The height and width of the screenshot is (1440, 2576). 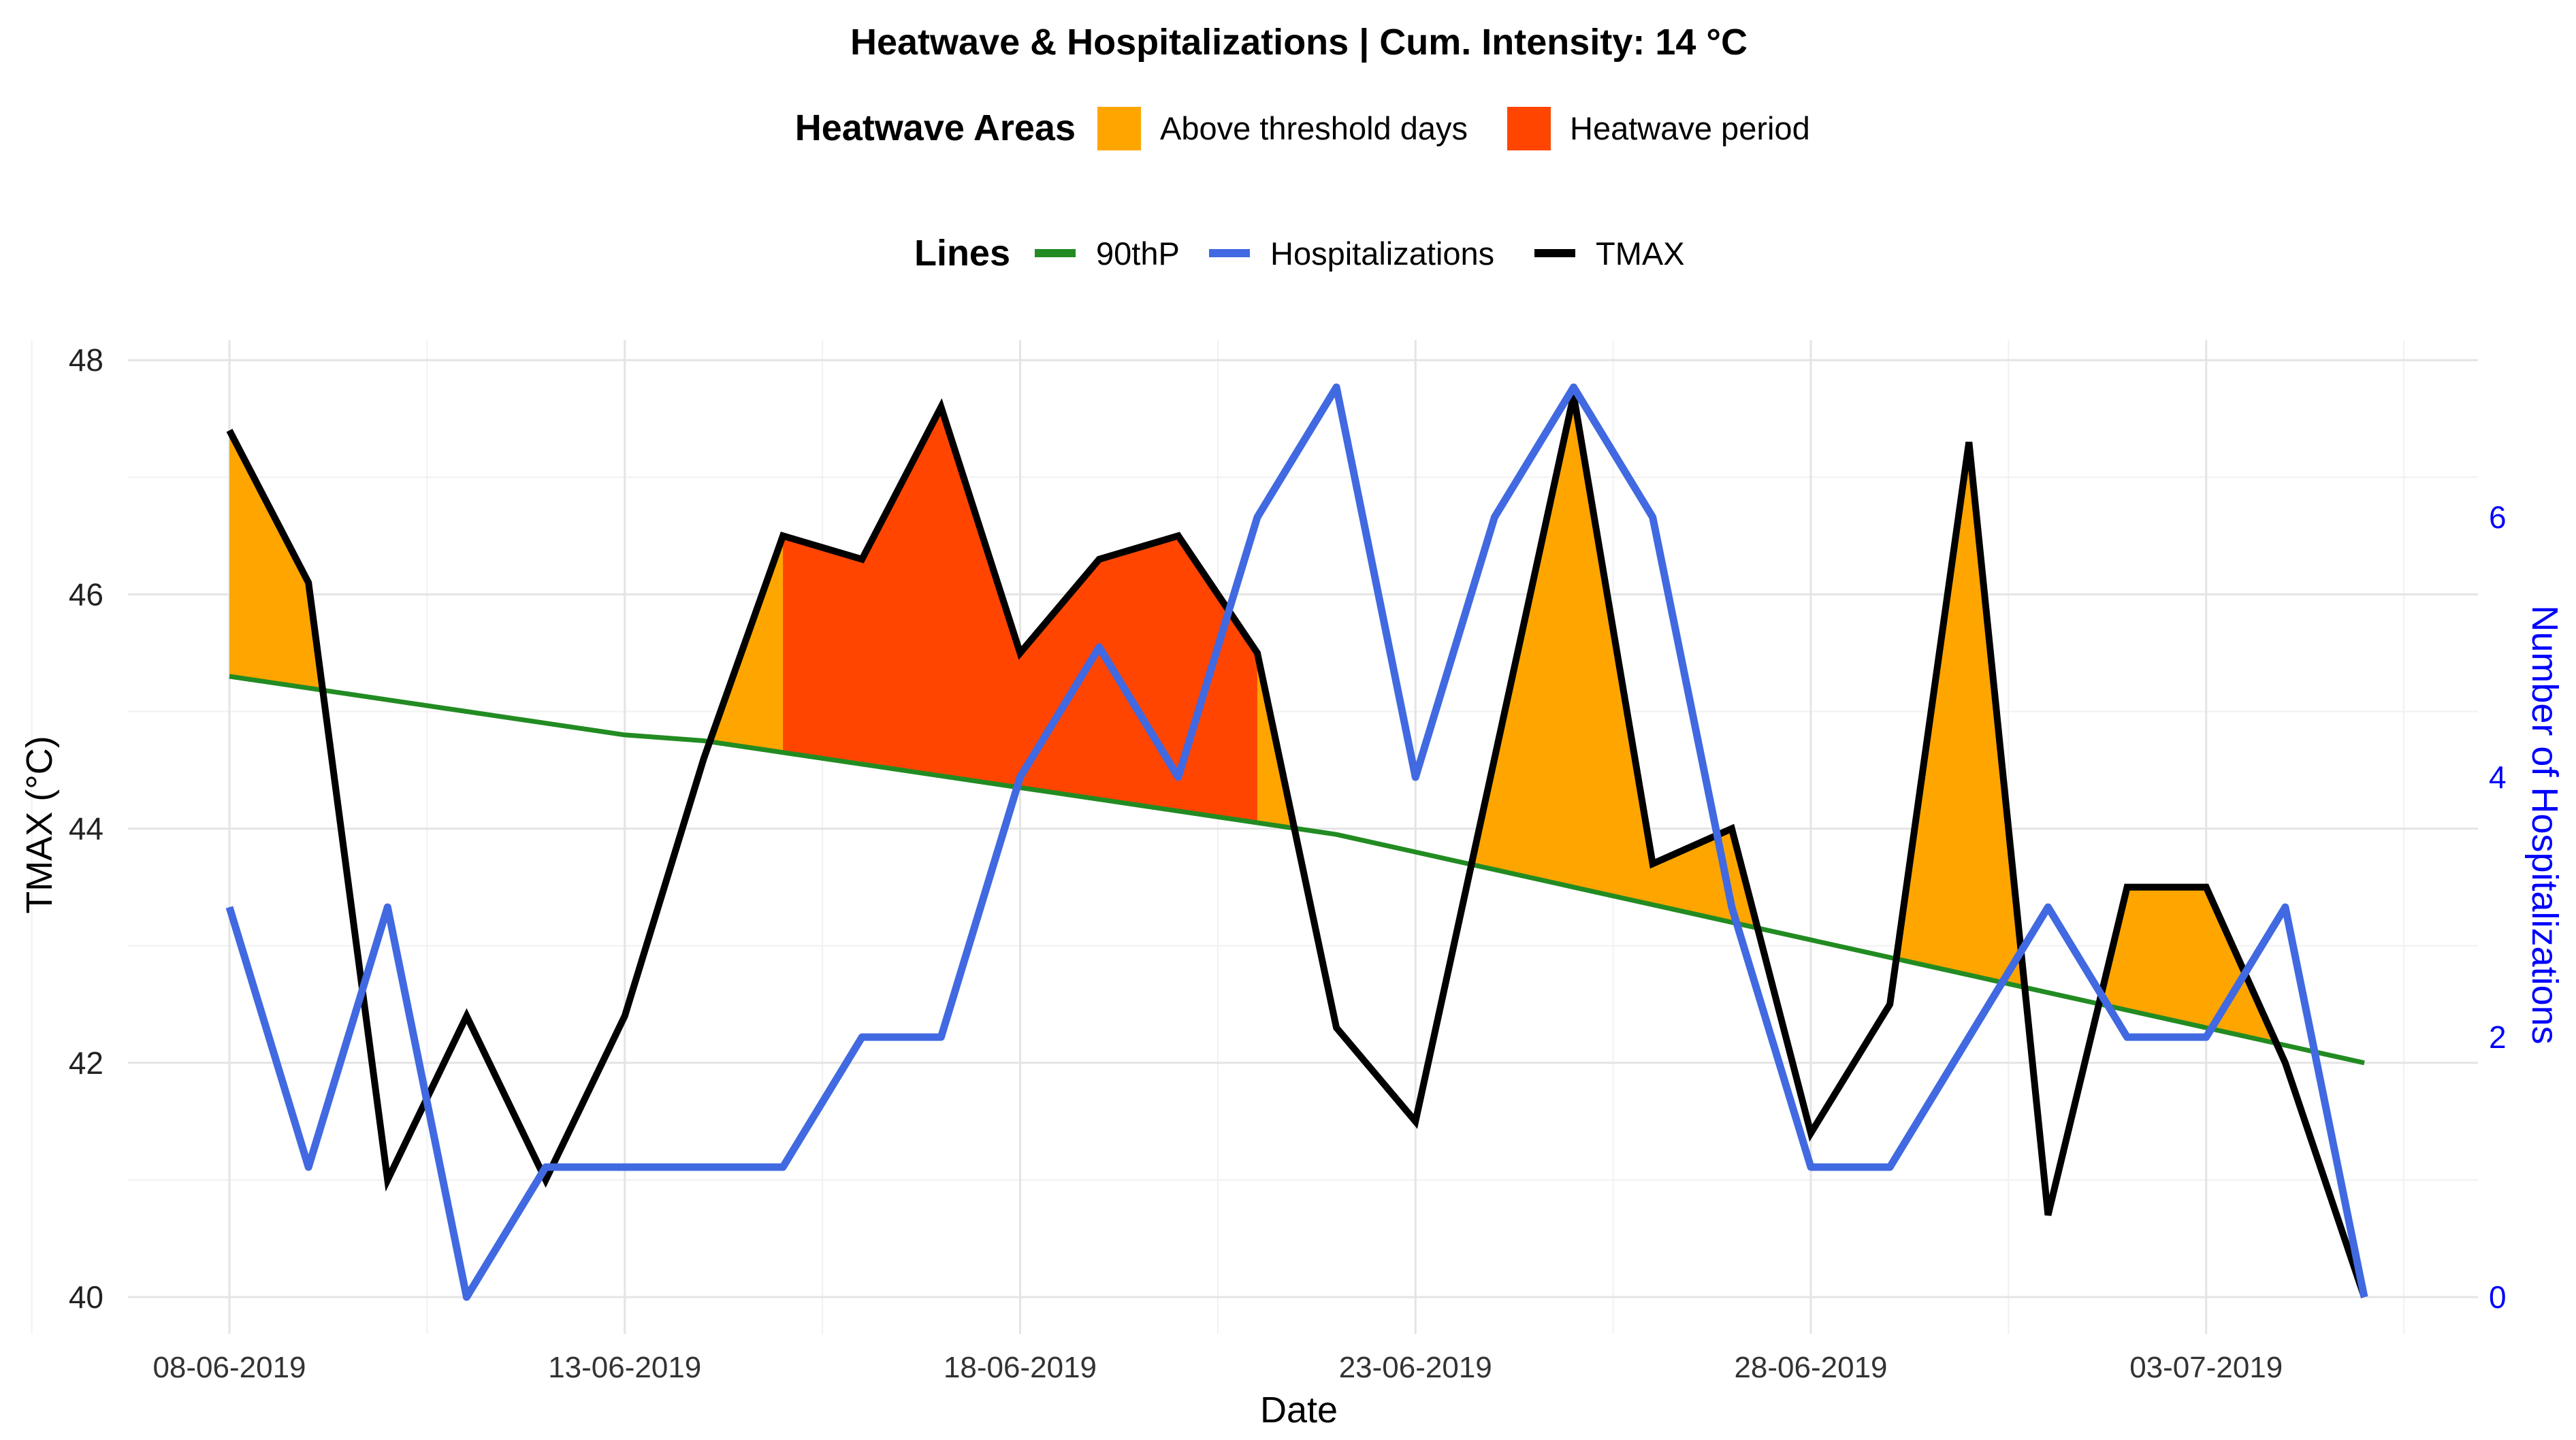 I want to click on line-legend: Lines 90thP Hospitalizations TMAX, so click(x=1299, y=254).